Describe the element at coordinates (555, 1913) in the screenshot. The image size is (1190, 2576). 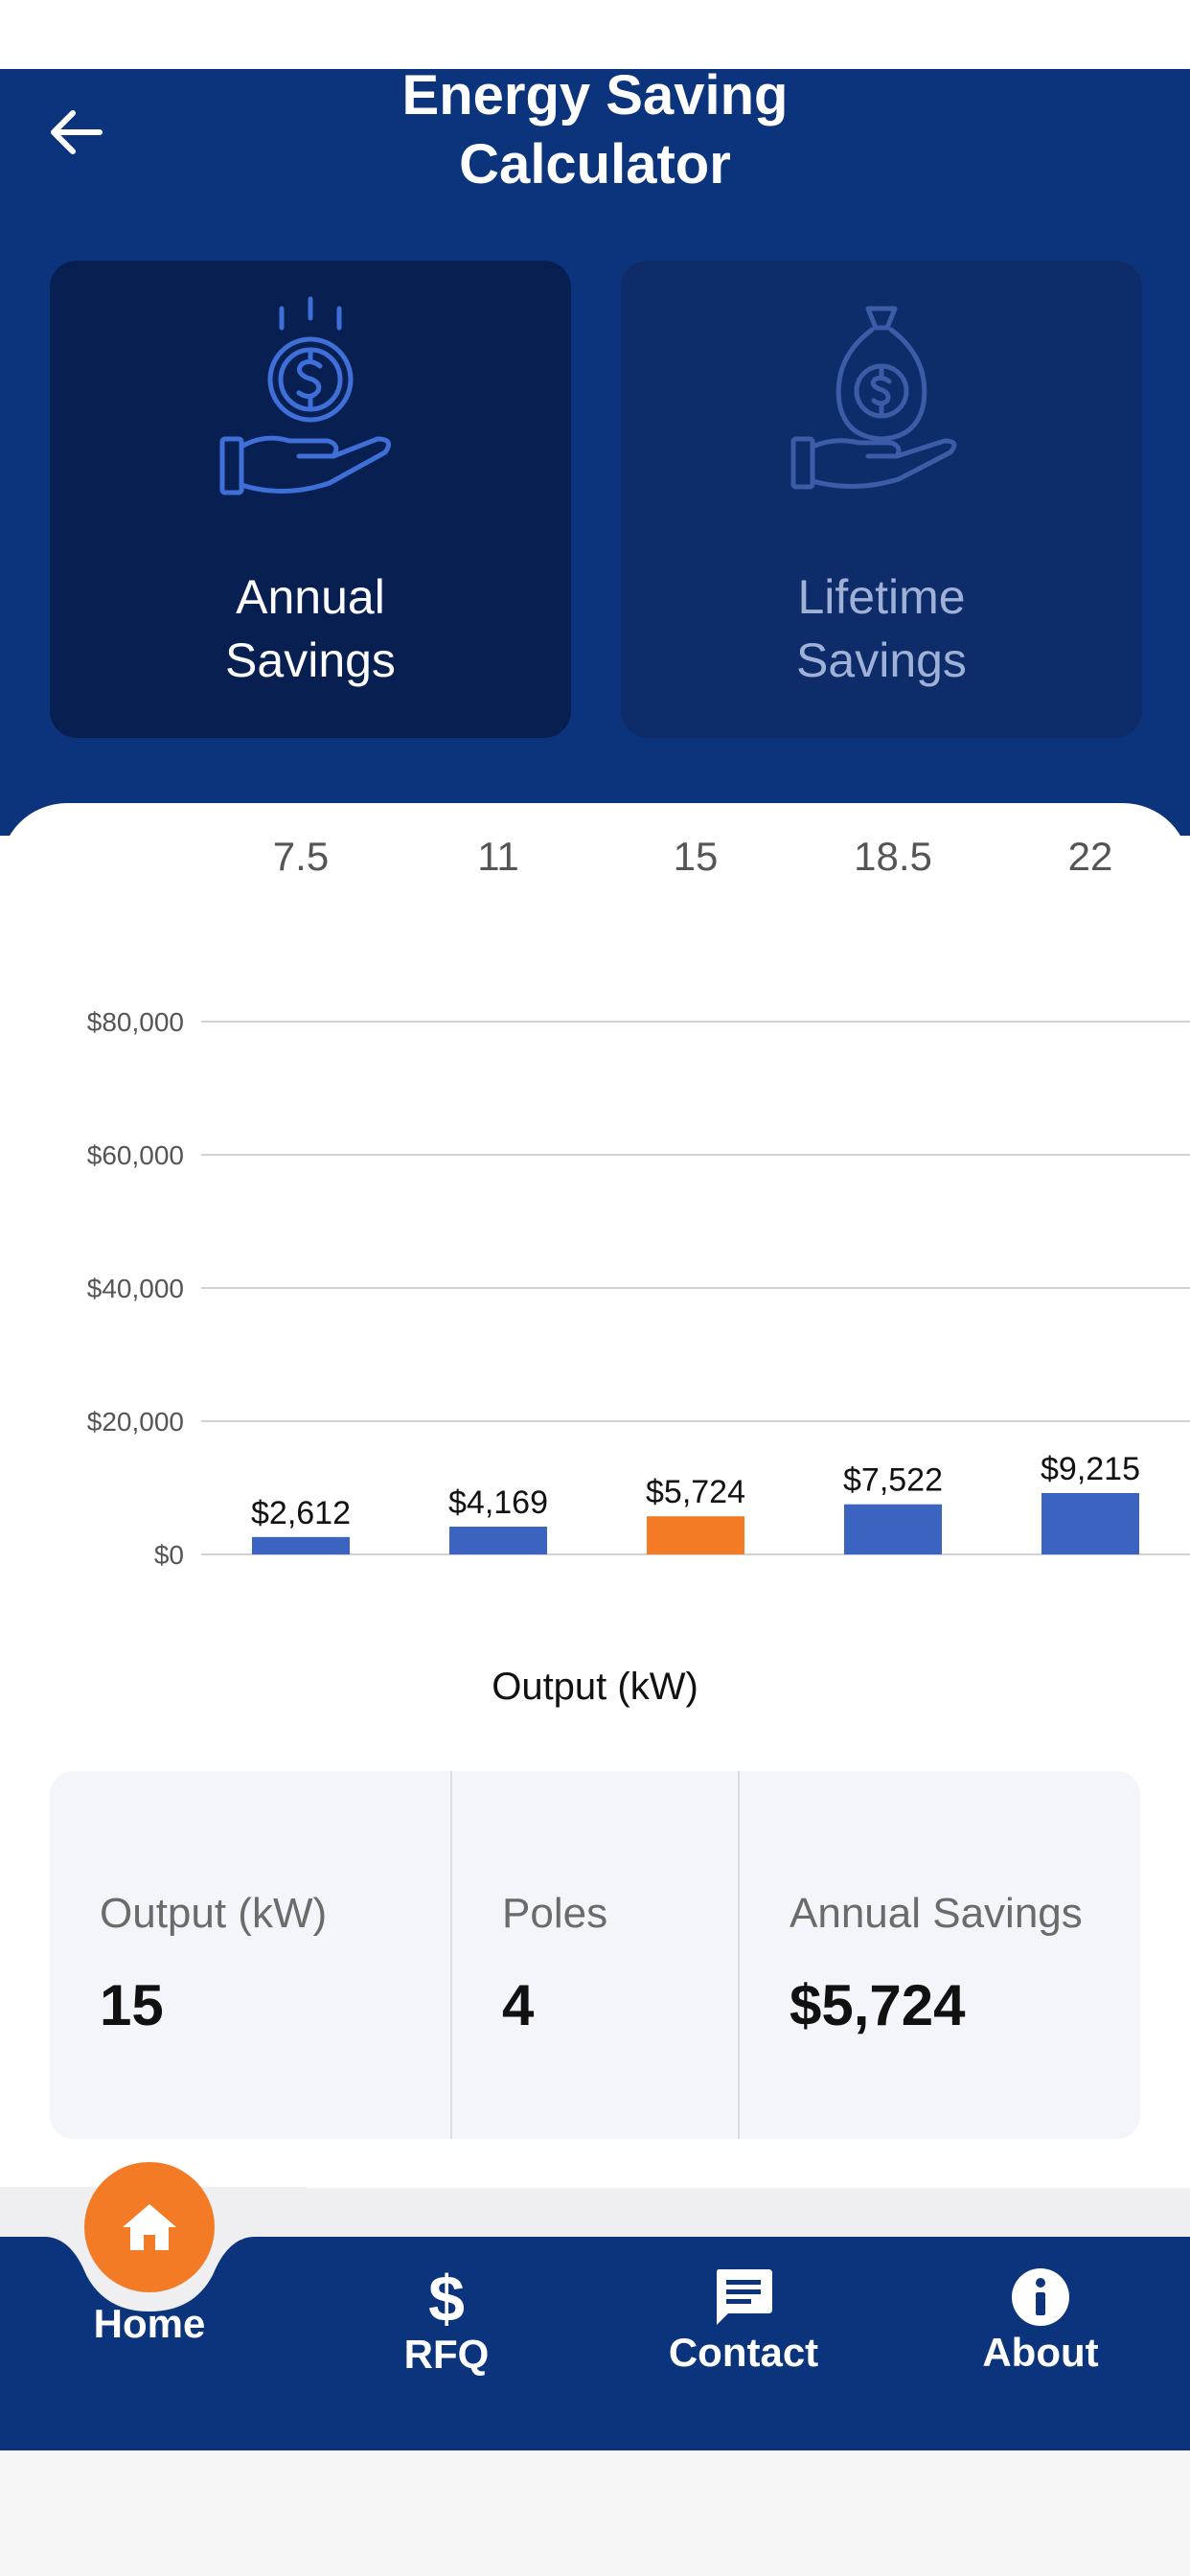
I see `summary-poles-label: Poles` at that location.